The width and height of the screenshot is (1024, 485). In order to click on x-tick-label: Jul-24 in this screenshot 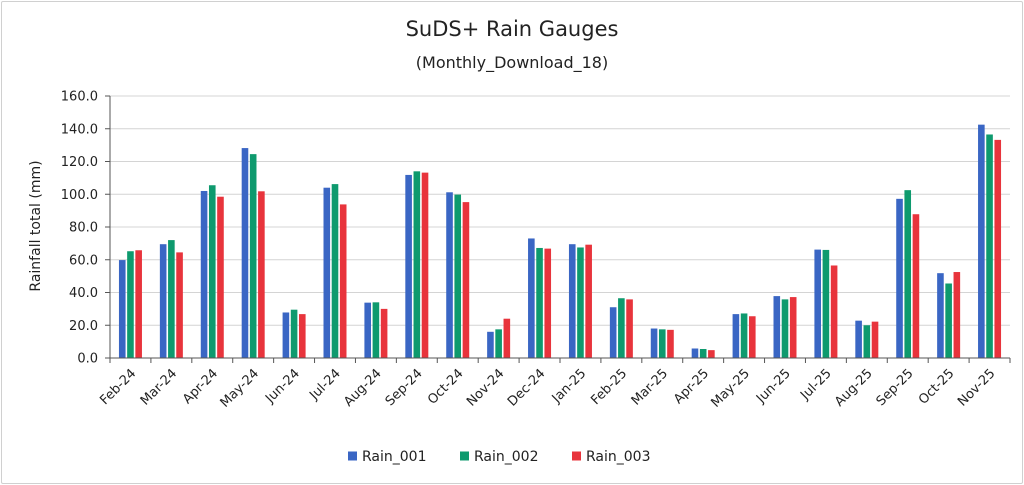, I will do `click(324, 384)`.